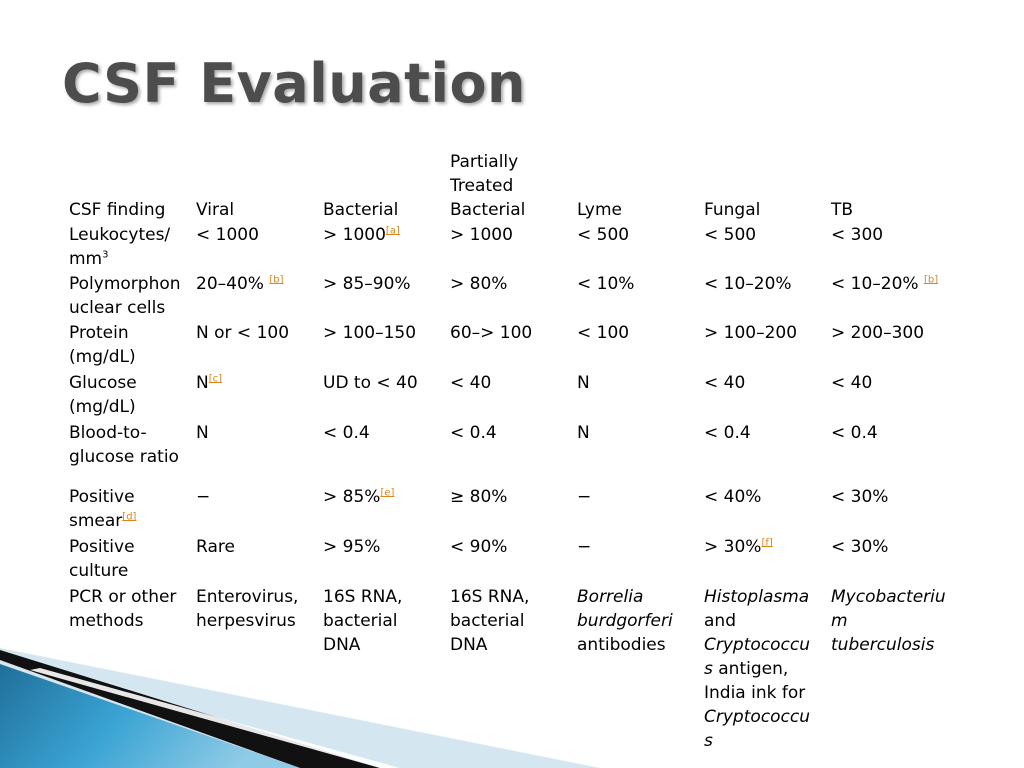 This screenshot has height=768, width=1024. What do you see at coordinates (889, 296) in the screenshot?
I see `cell-poly-tb: < 10–20% [b]` at bounding box center [889, 296].